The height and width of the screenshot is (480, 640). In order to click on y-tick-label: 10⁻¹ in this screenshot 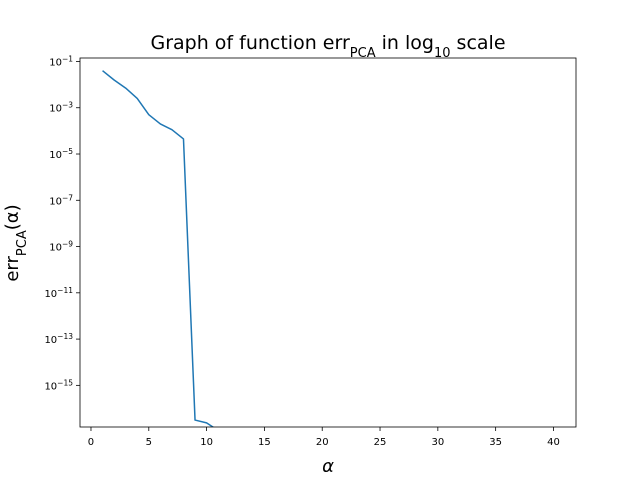, I will do `click(61, 61)`.